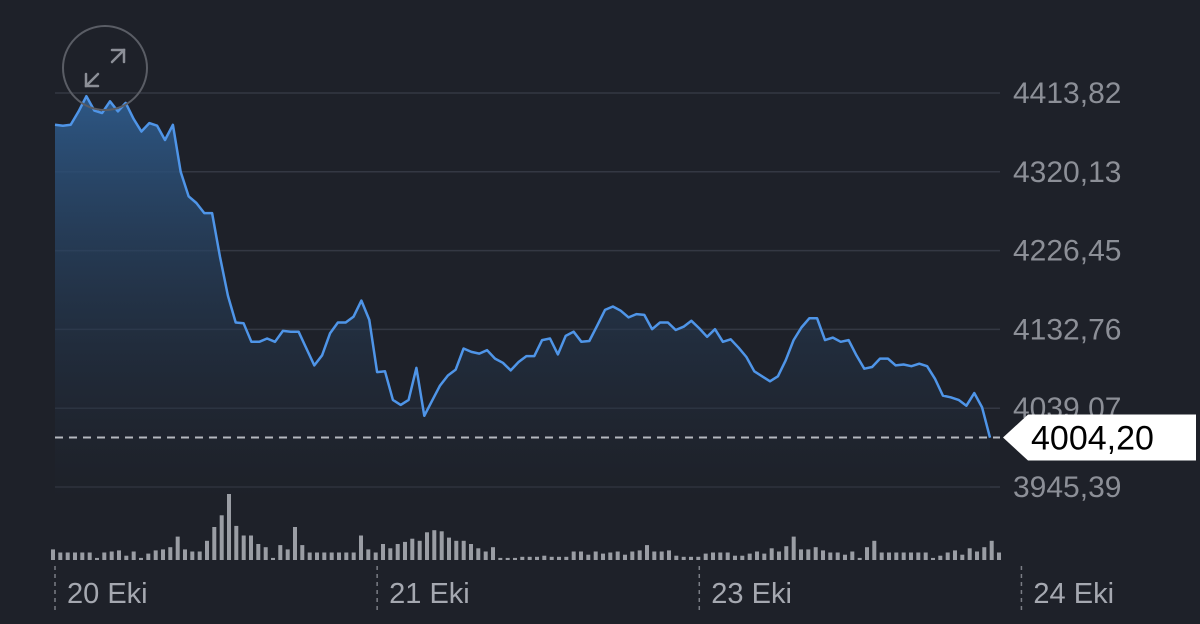  I want to click on y-tick-label: 4320,13, so click(1067, 172).